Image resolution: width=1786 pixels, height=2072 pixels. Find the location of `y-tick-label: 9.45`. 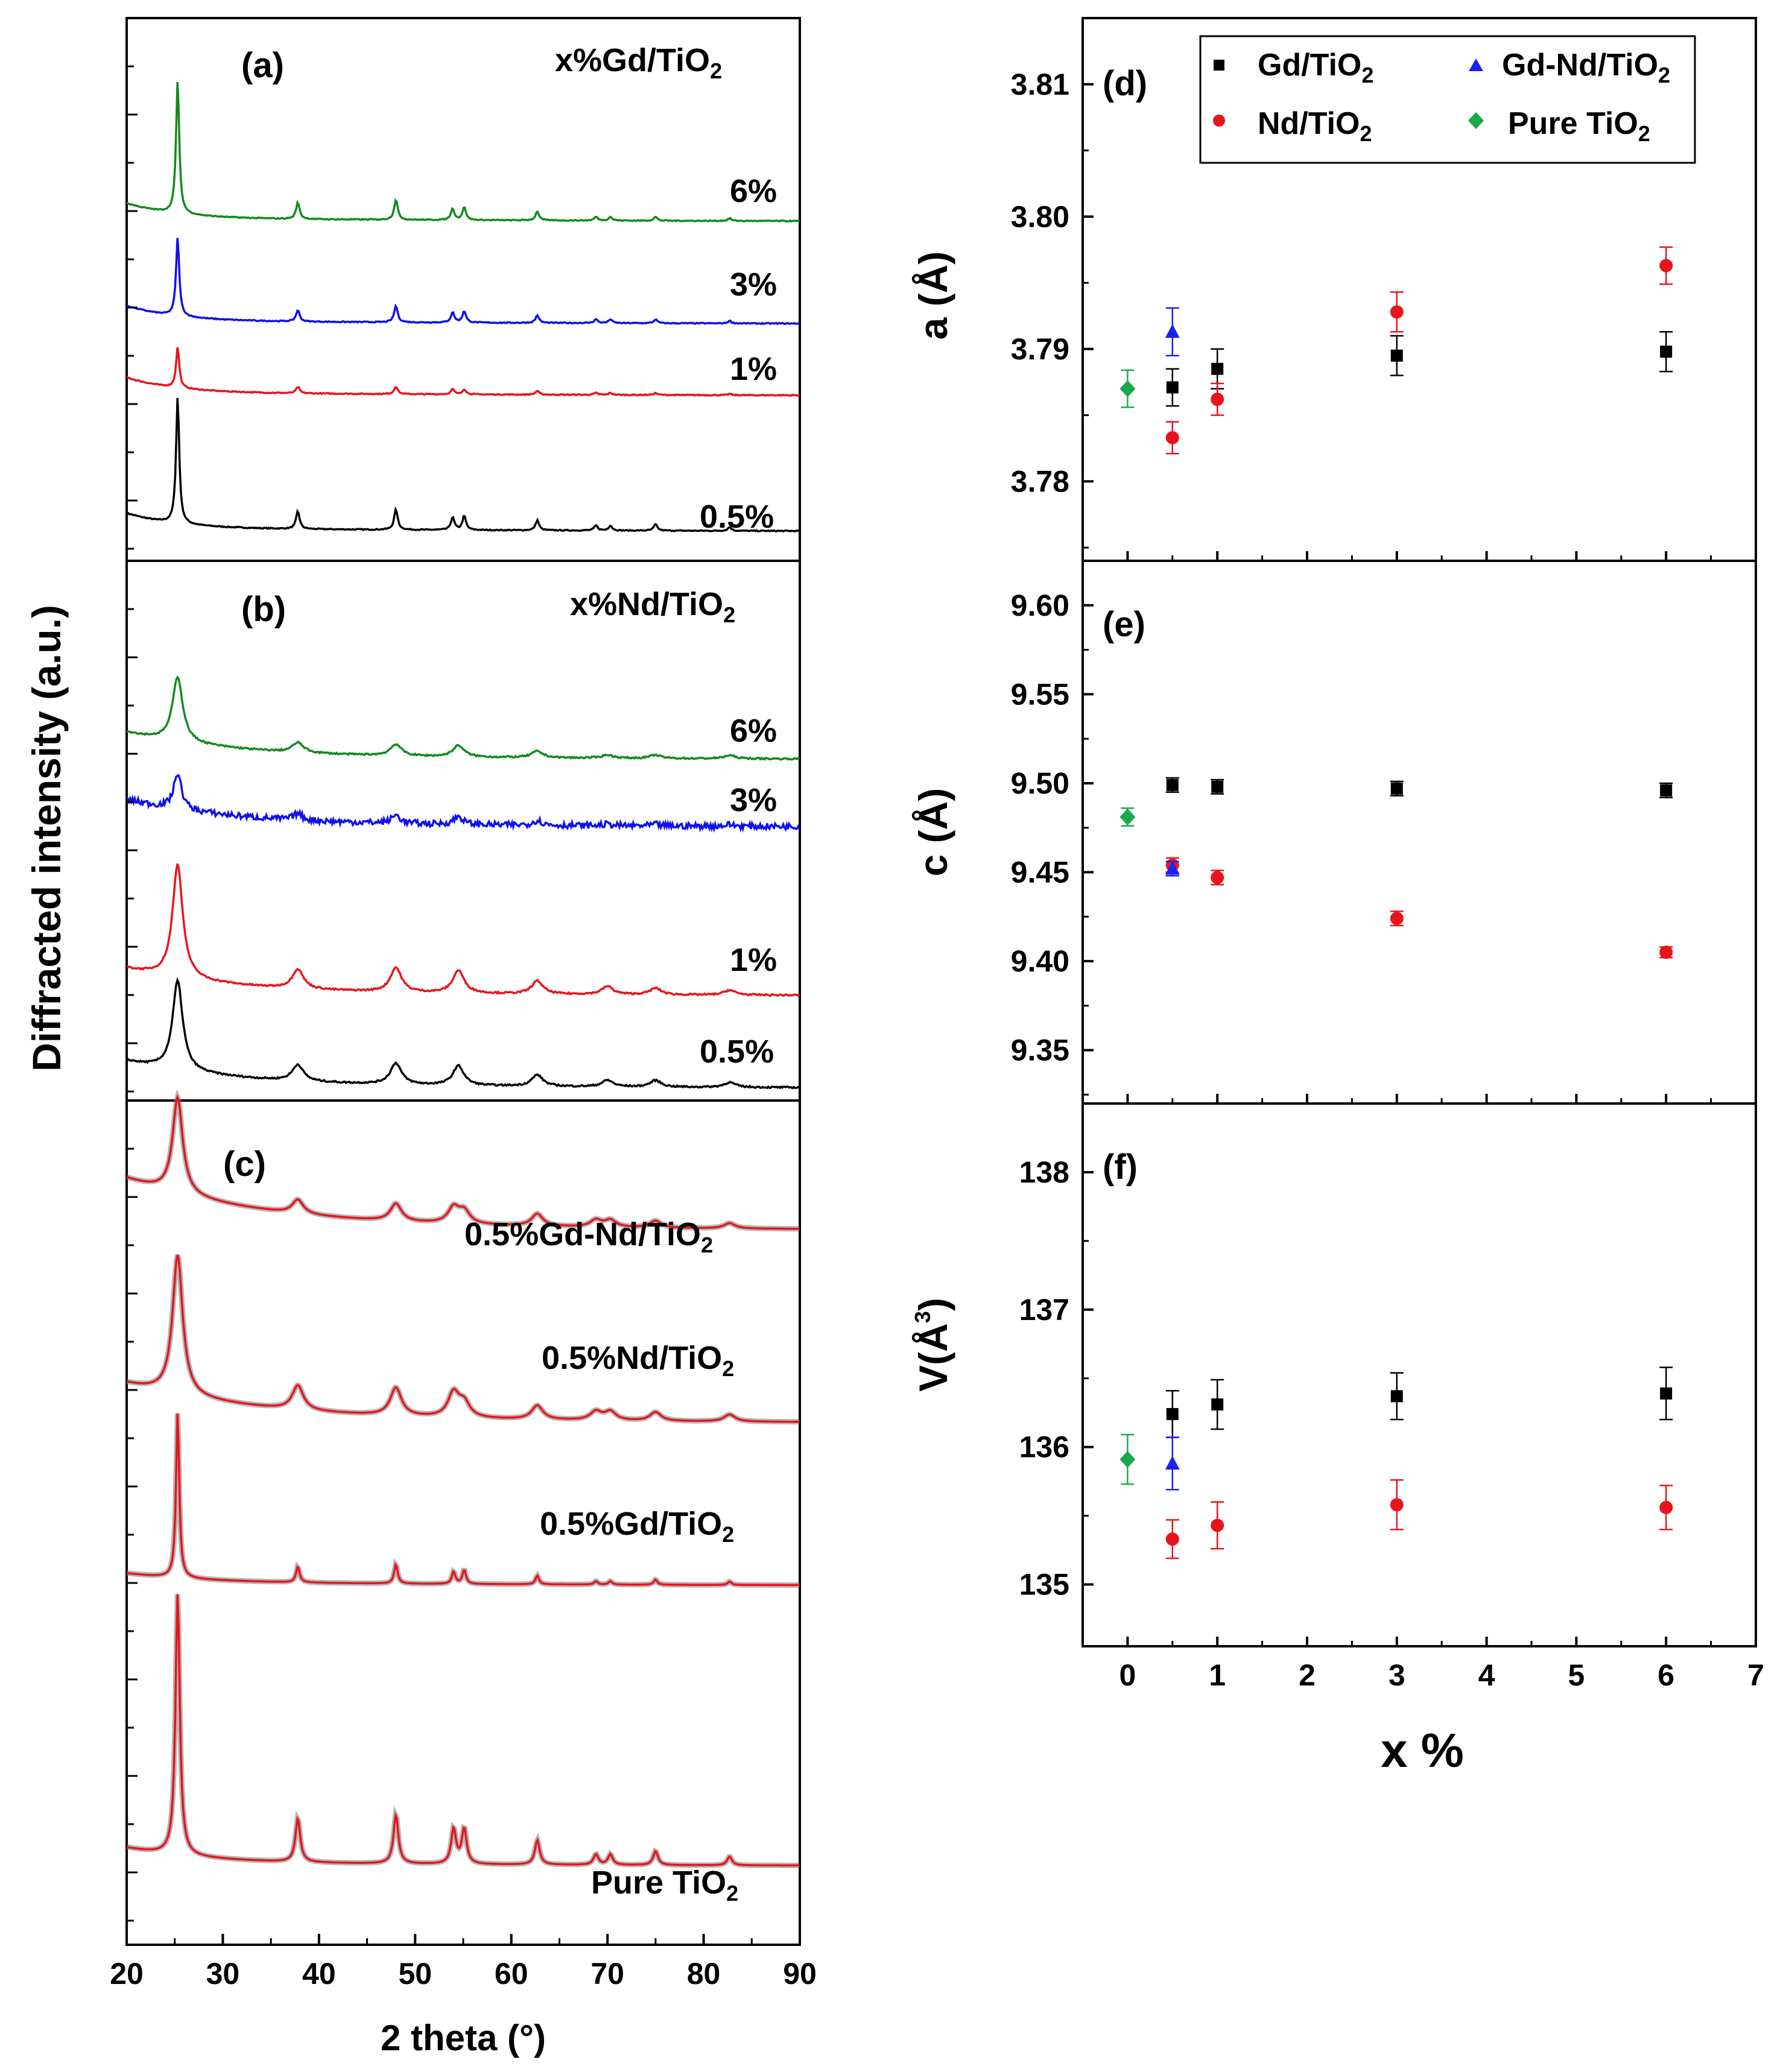

y-tick-label: 9.45 is located at coordinates (1040, 872).